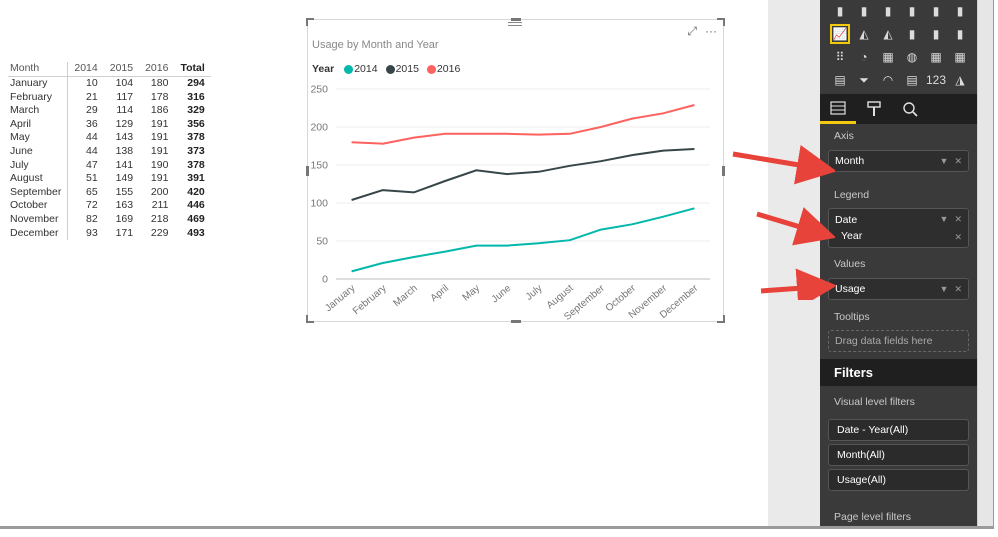  I want to click on table-row: June 44 138 191 373, so click(109, 151).